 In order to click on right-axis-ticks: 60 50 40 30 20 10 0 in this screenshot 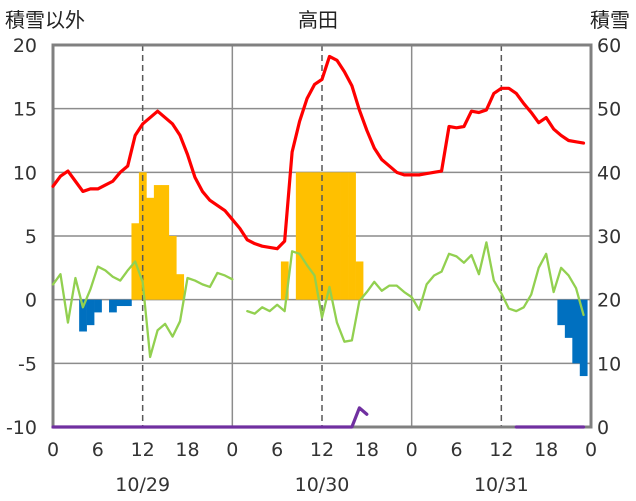, I will do `click(609, 237)`.